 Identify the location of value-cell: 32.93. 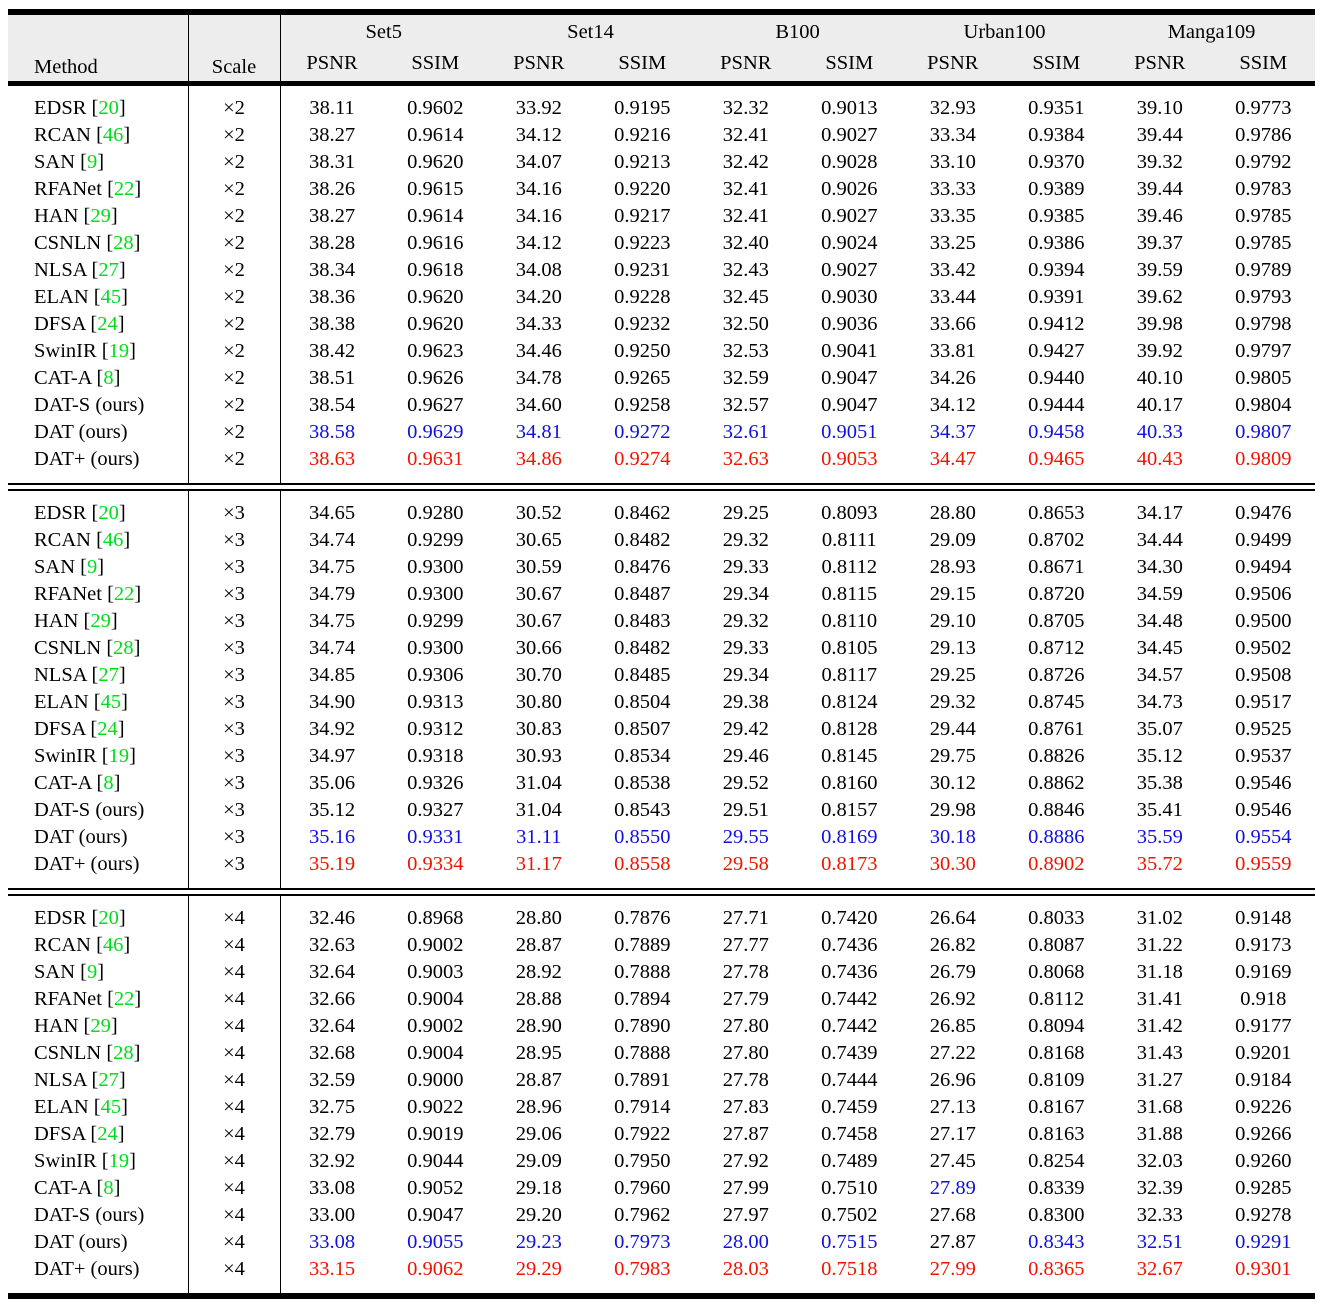
(952, 108).